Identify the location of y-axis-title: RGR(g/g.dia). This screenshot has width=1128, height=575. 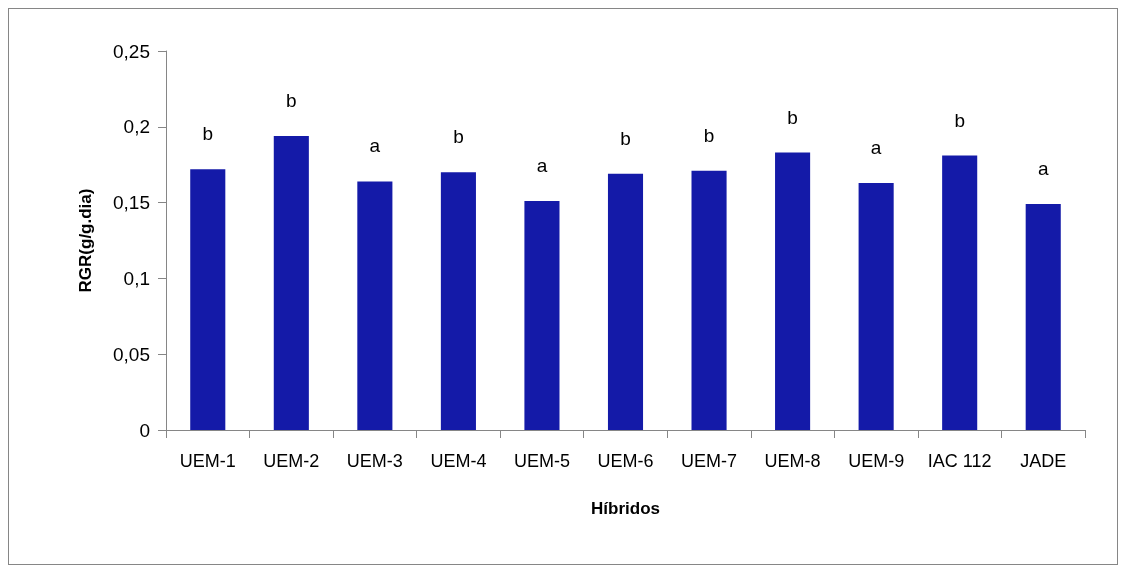
(85, 240).